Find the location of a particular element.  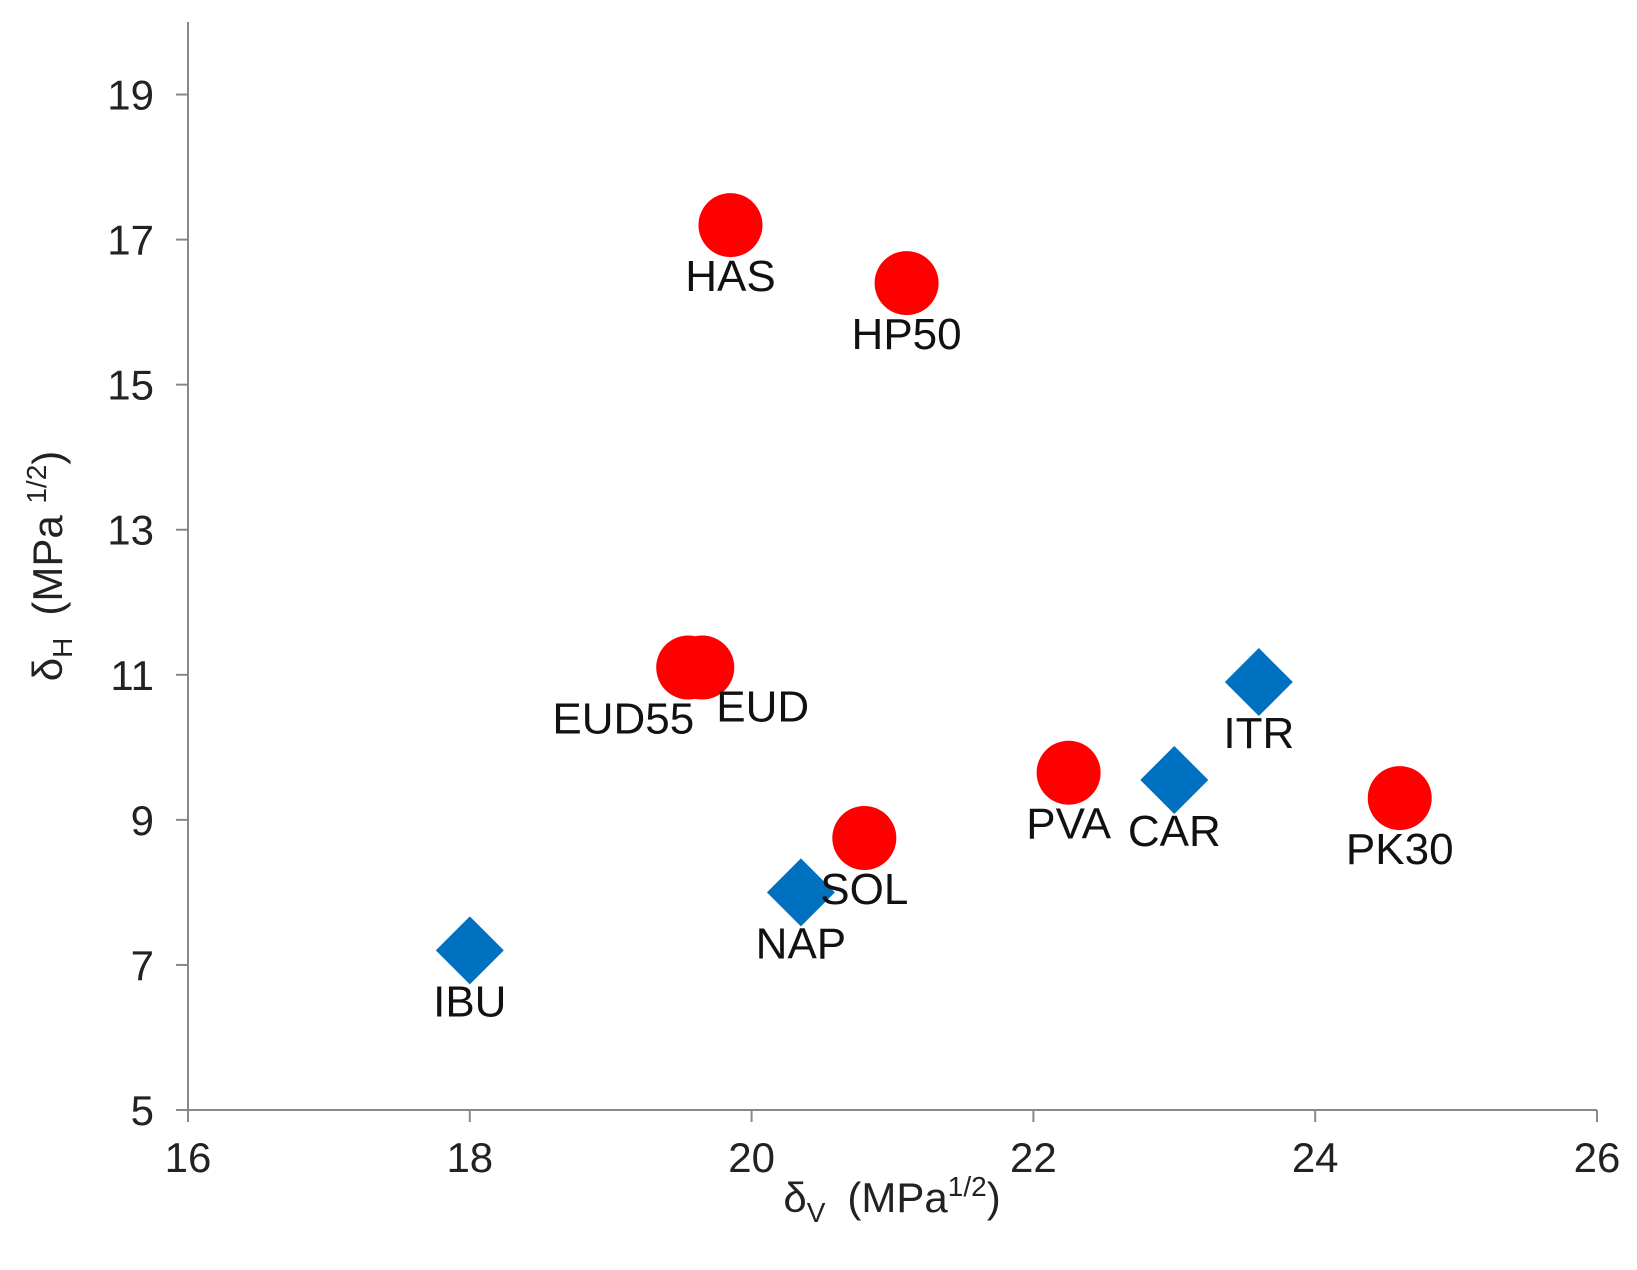

circle-point-pva is located at coordinates (1068, 772).